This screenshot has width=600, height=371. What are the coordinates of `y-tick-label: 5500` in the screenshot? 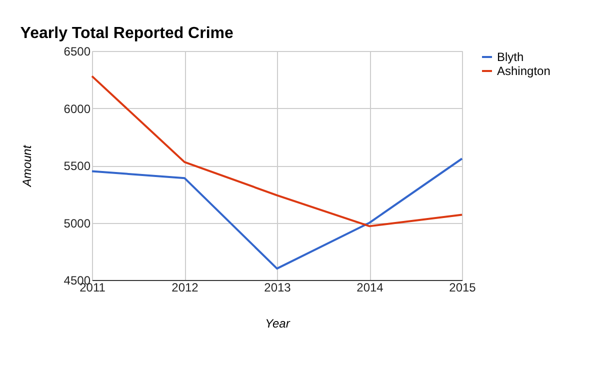 It's located at (77, 166).